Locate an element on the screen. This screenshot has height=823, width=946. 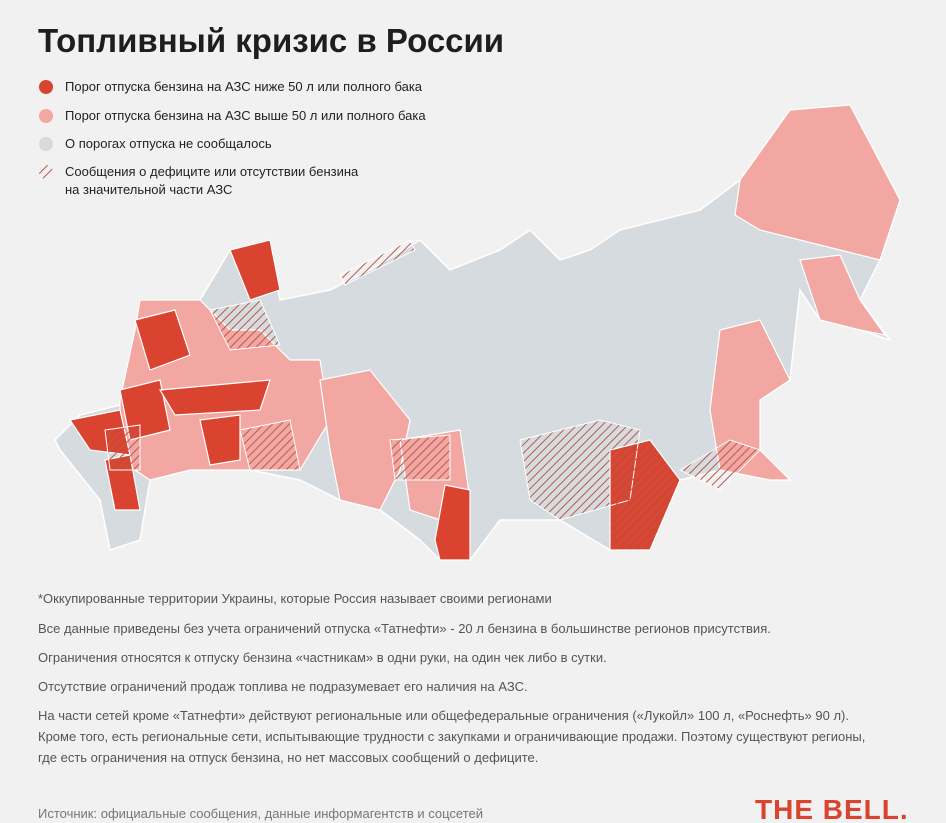
legend-label: О порогах отпуска не сообщалось is located at coordinates (168, 143).